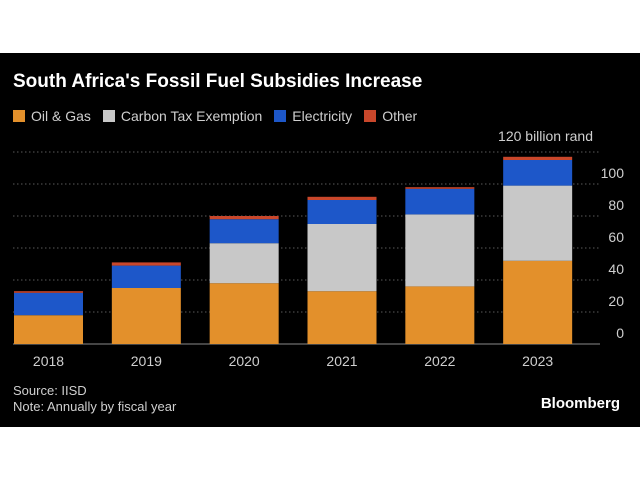  Describe the element at coordinates (538, 173) in the screenshot. I see `bar-2023-electricity` at that location.